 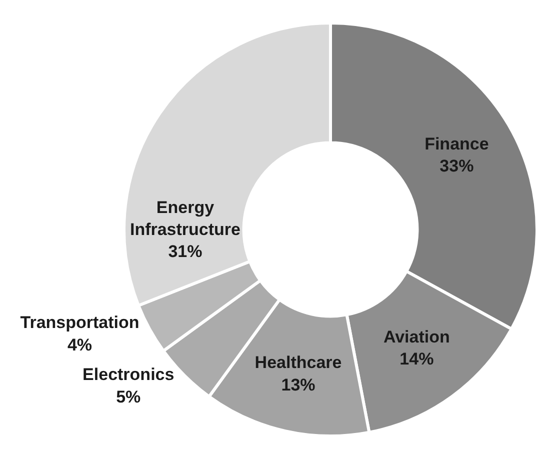 I want to click on data-label: 14%, so click(x=417, y=359).